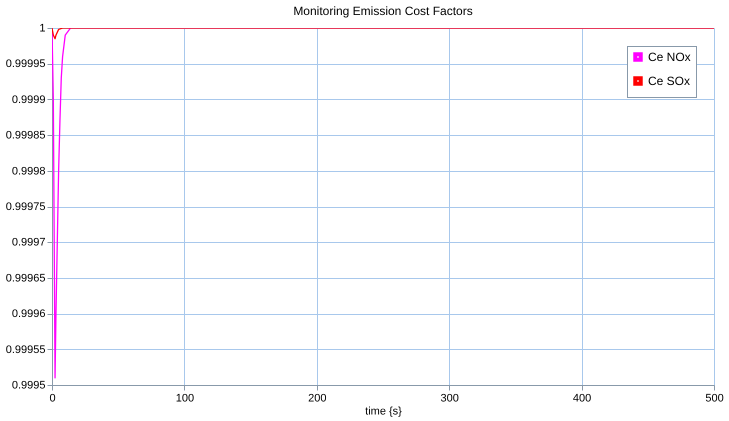 This screenshot has width=729, height=421. I want to click on y-tick-label: 0.99985, so click(26, 136).